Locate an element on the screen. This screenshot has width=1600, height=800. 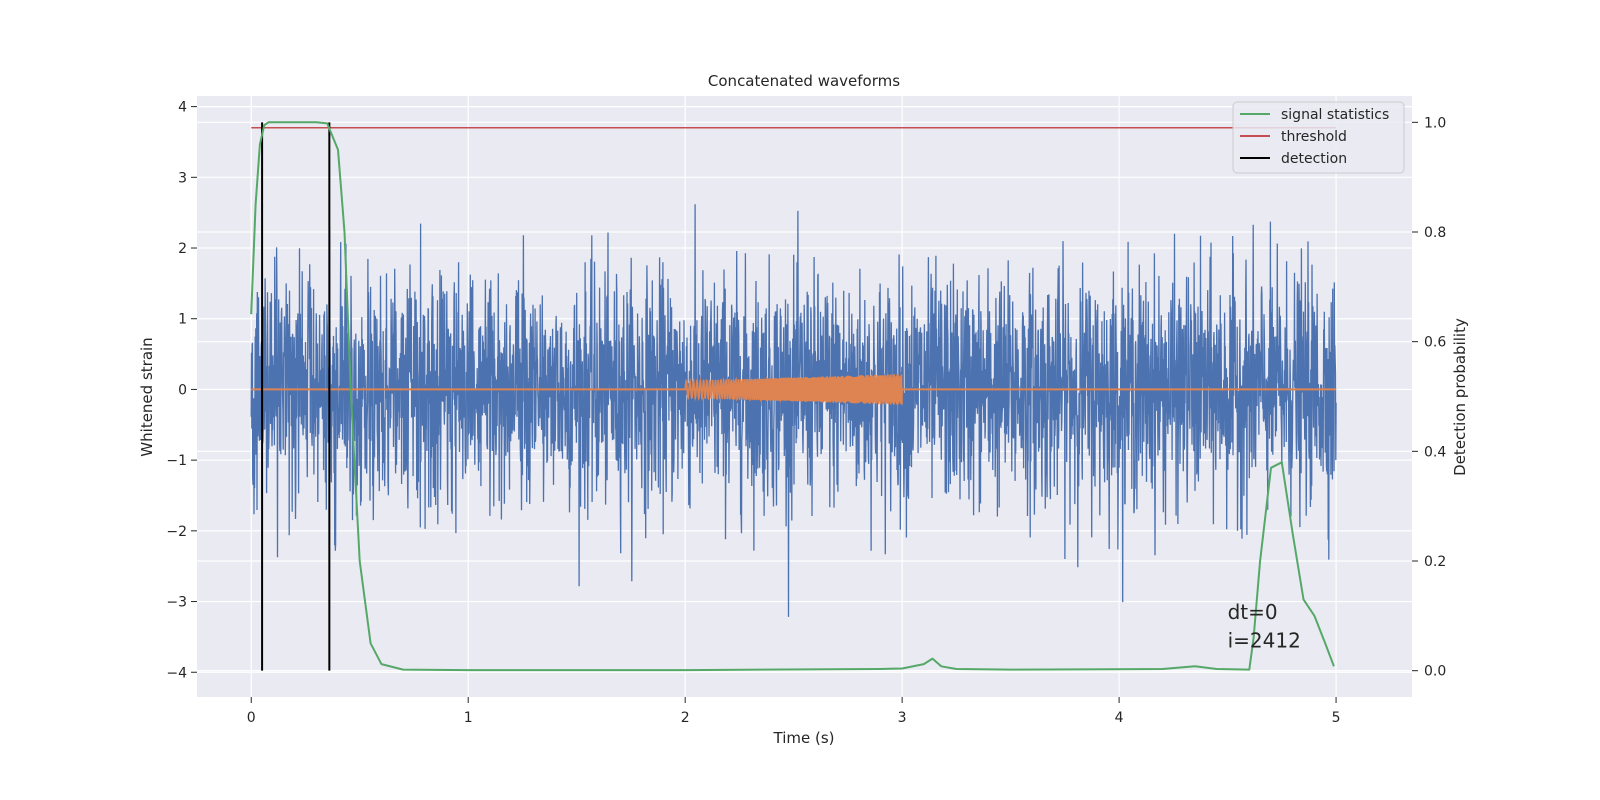
y-tick-label: 4 is located at coordinates (182, 108).